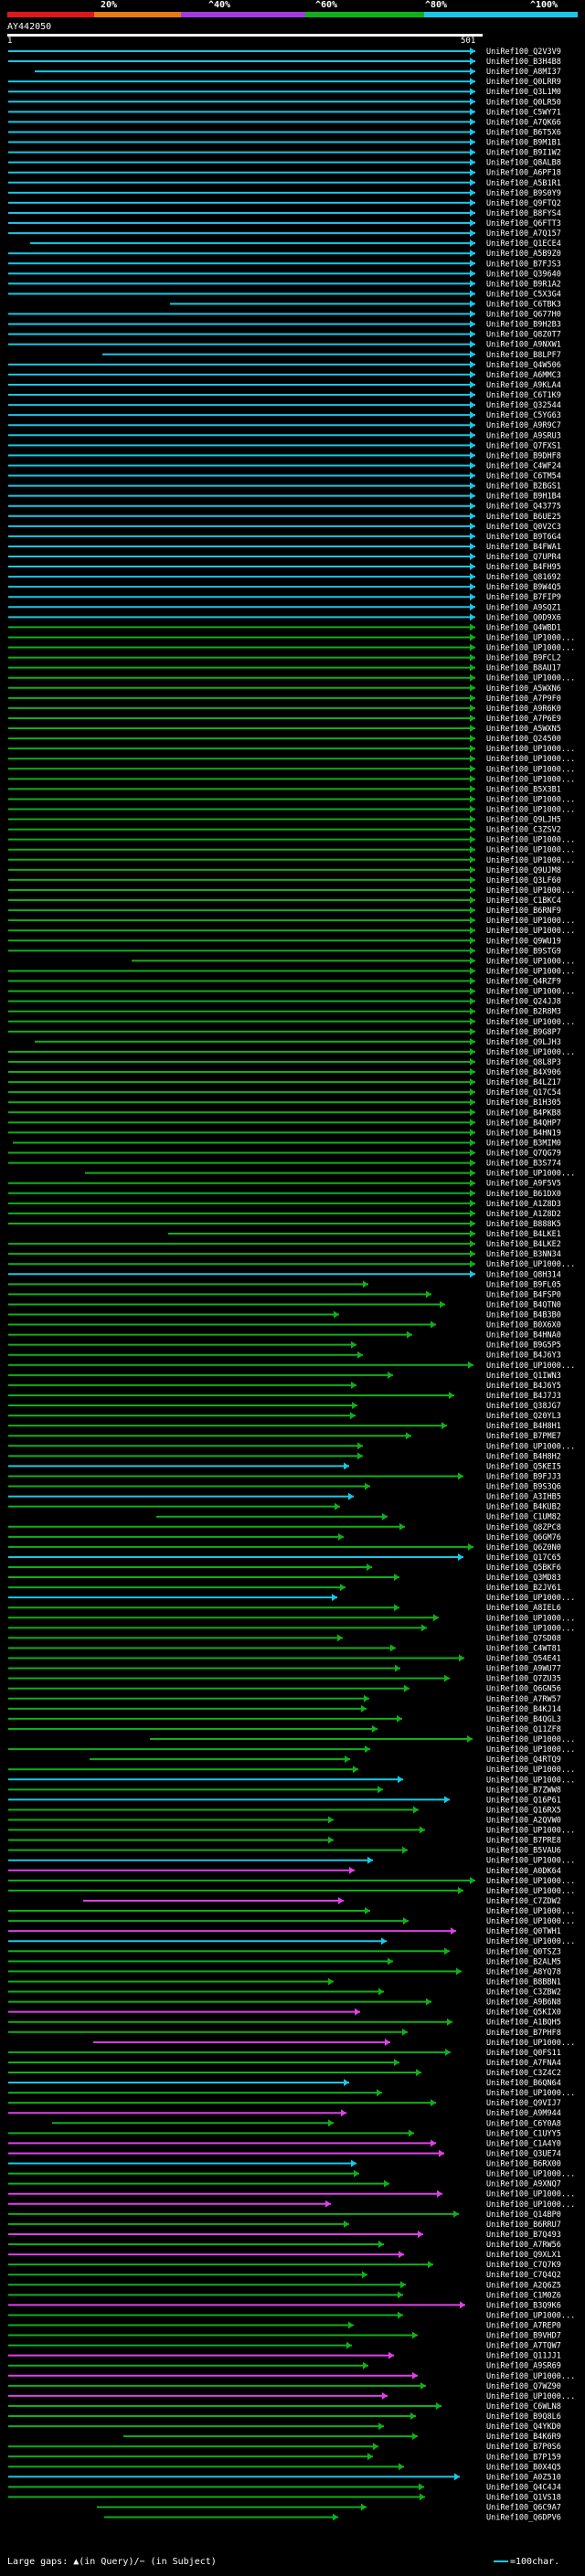  What do you see at coordinates (523, 627) in the screenshot?
I see `hit-label: UniRef100_Q4WBD1` at bounding box center [523, 627].